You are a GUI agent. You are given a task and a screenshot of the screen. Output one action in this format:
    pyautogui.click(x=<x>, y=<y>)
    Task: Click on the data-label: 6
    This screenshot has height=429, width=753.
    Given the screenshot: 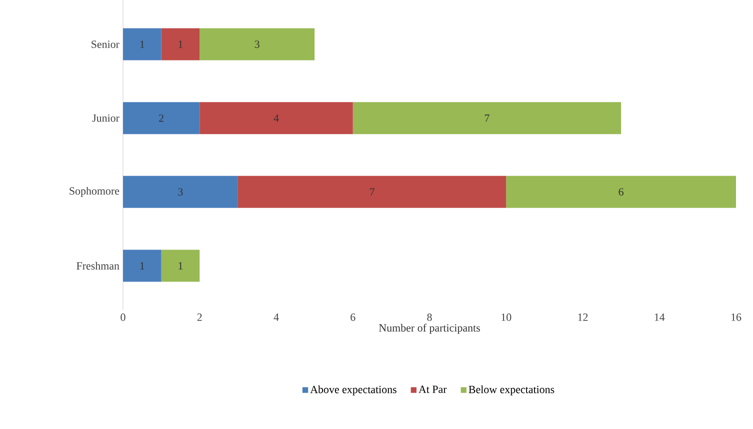 What is the action you would take?
    pyautogui.click(x=621, y=192)
    